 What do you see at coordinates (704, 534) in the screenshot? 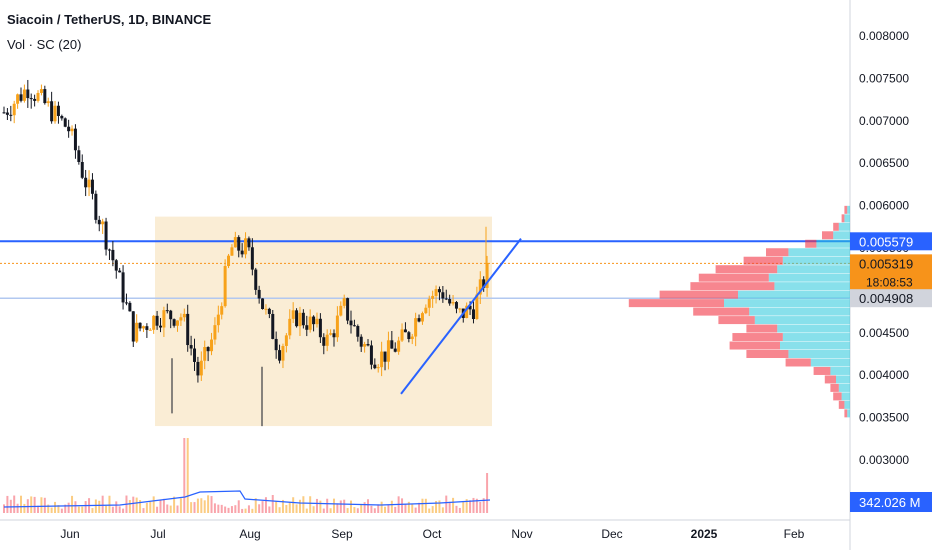
I see `x-tick-label: 2025` at bounding box center [704, 534].